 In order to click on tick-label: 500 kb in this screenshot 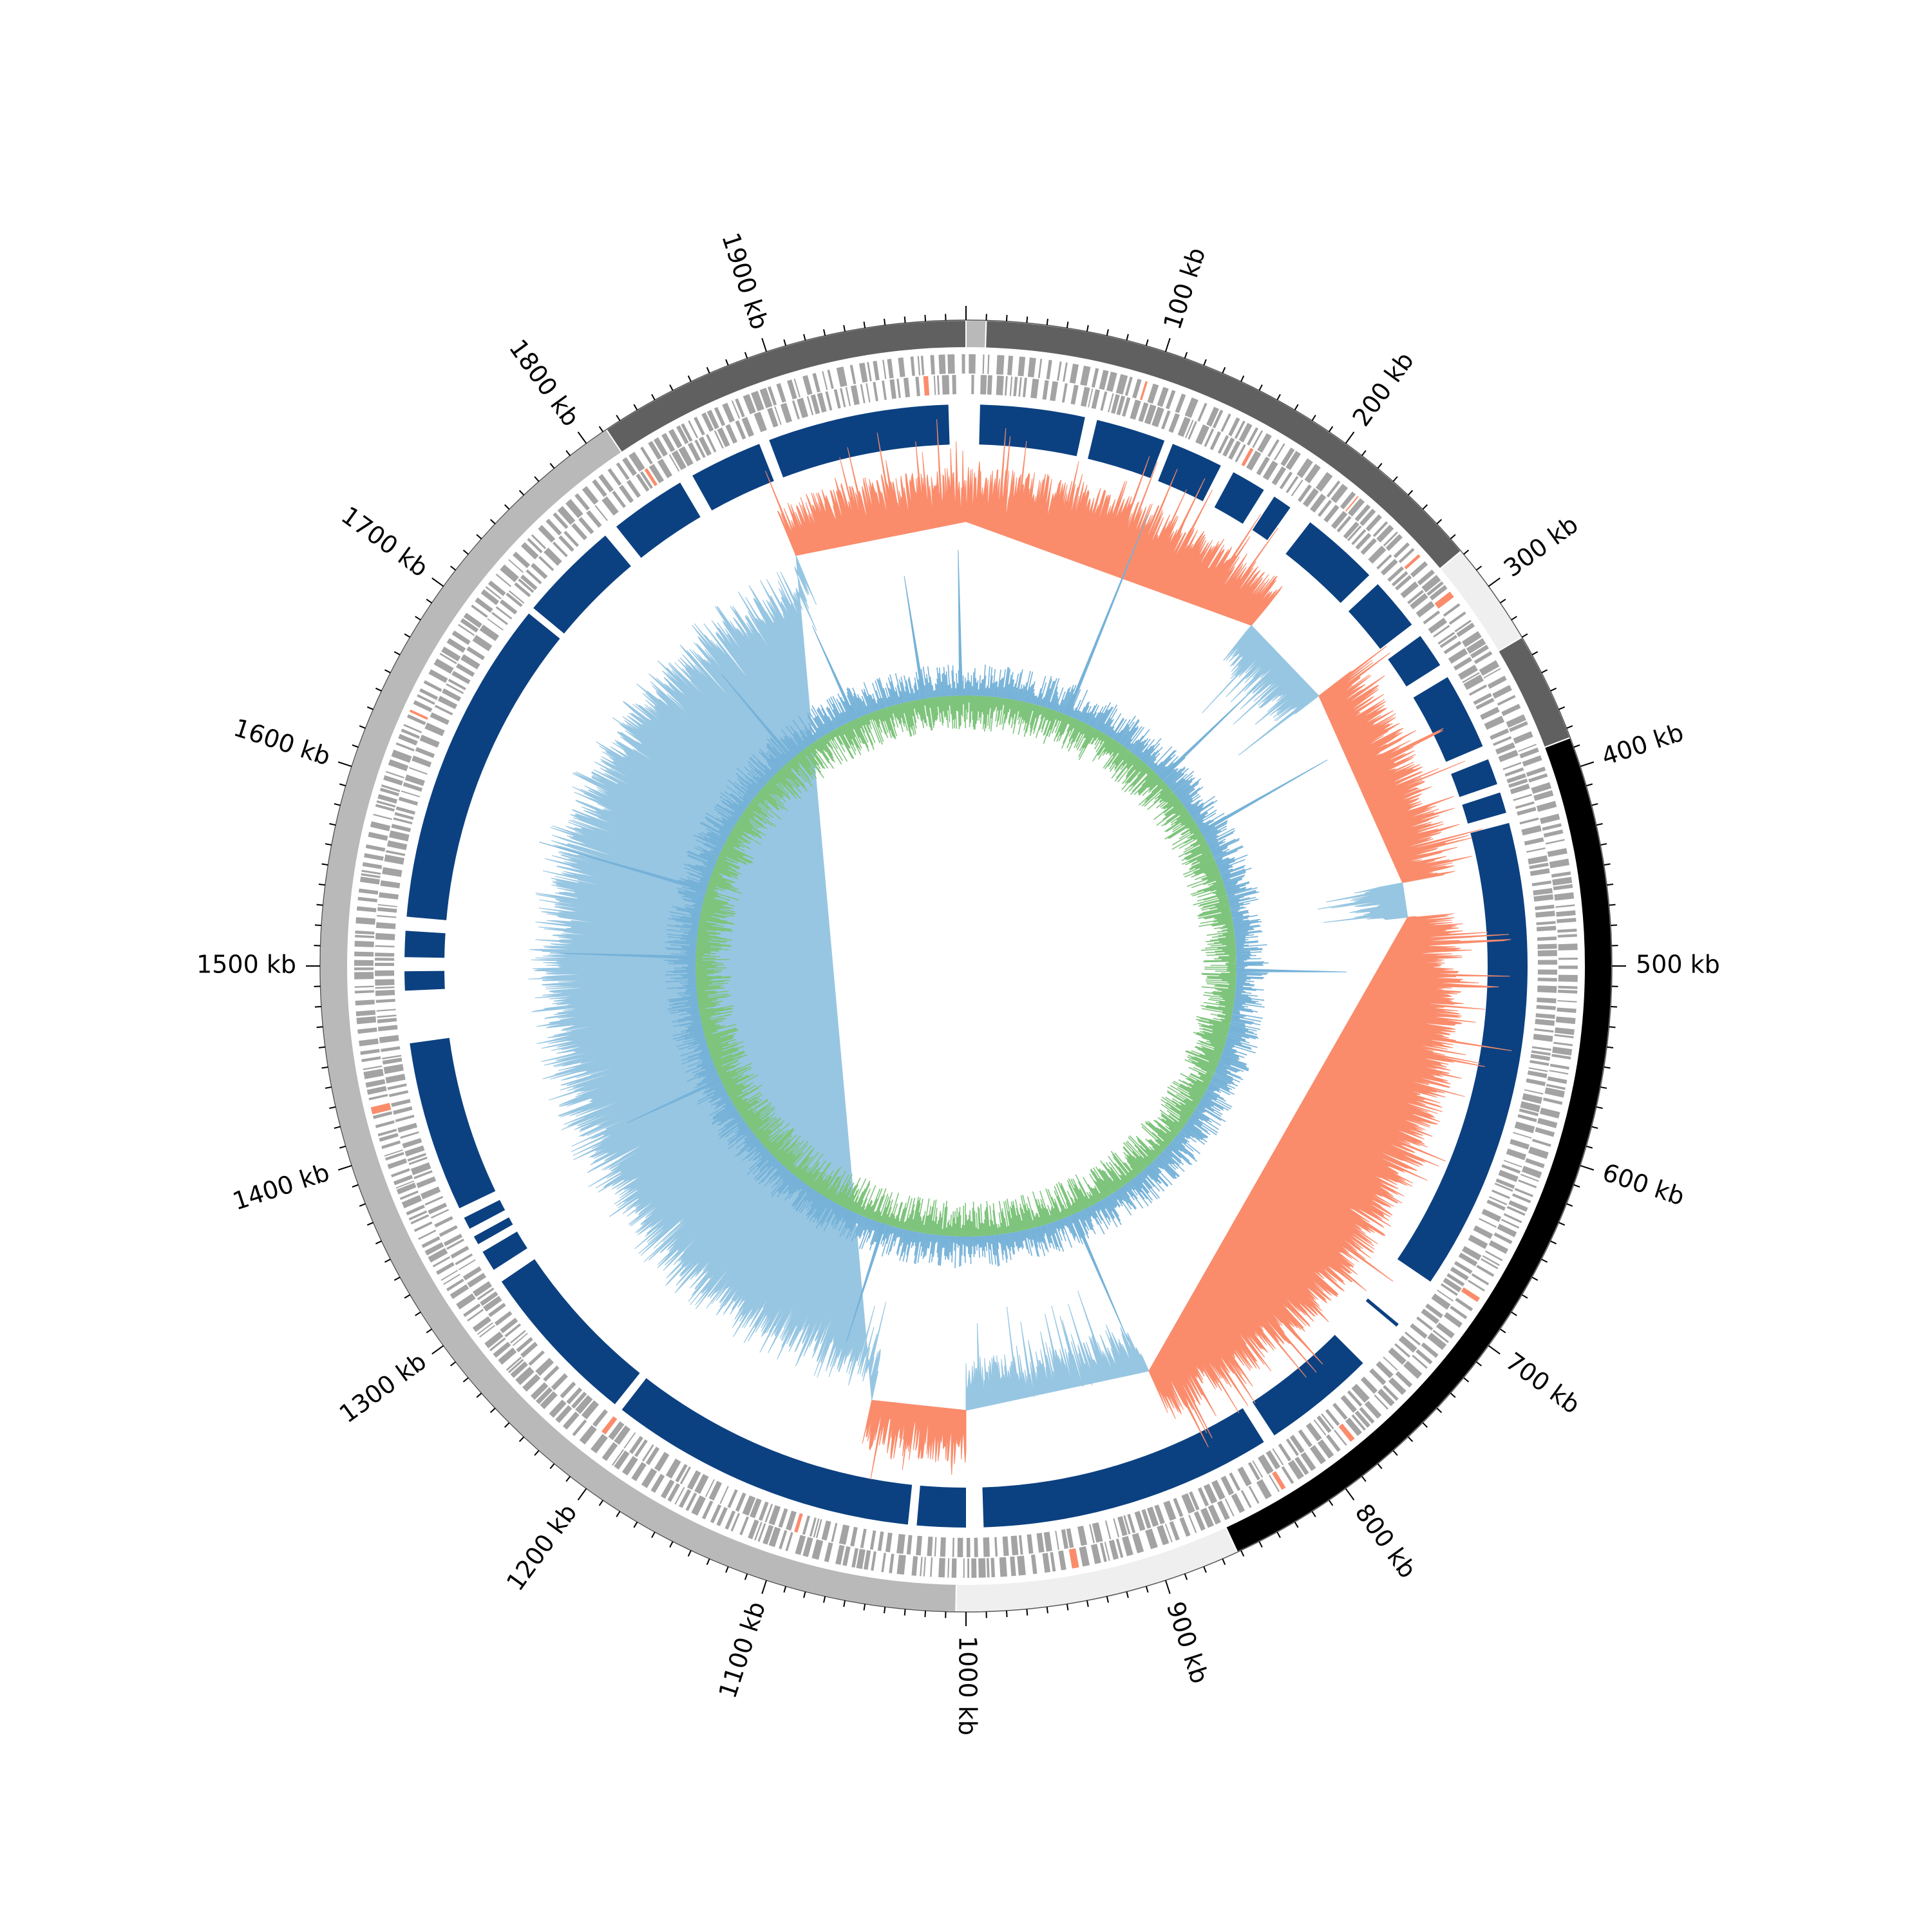, I will do `click(1678, 965)`.